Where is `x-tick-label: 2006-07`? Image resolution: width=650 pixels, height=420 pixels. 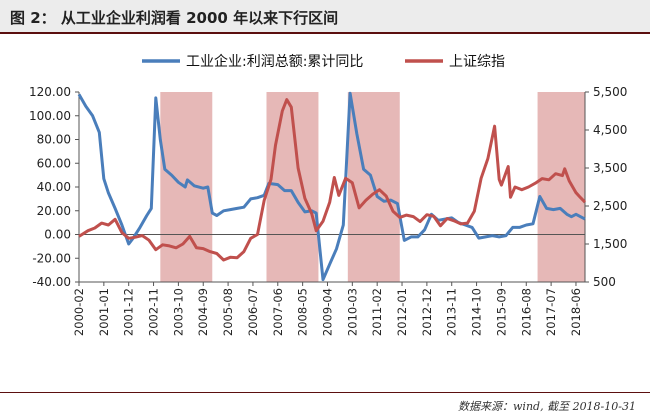 x-tick-label: 2006-07 is located at coordinates (253, 312).